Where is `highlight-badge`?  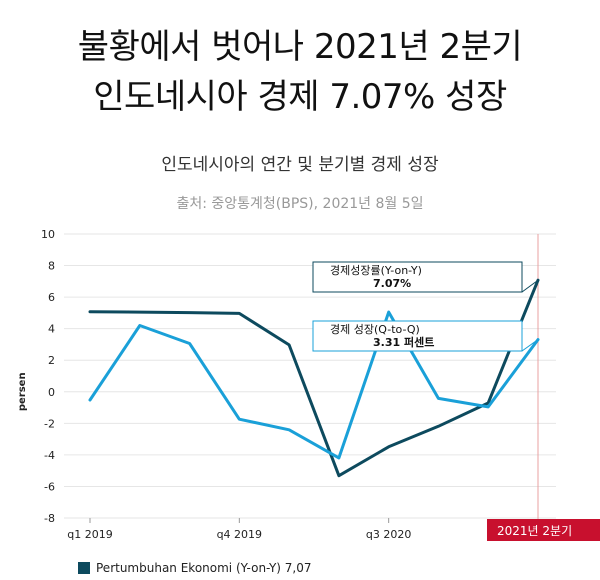 highlight-badge is located at coordinates (543, 530).